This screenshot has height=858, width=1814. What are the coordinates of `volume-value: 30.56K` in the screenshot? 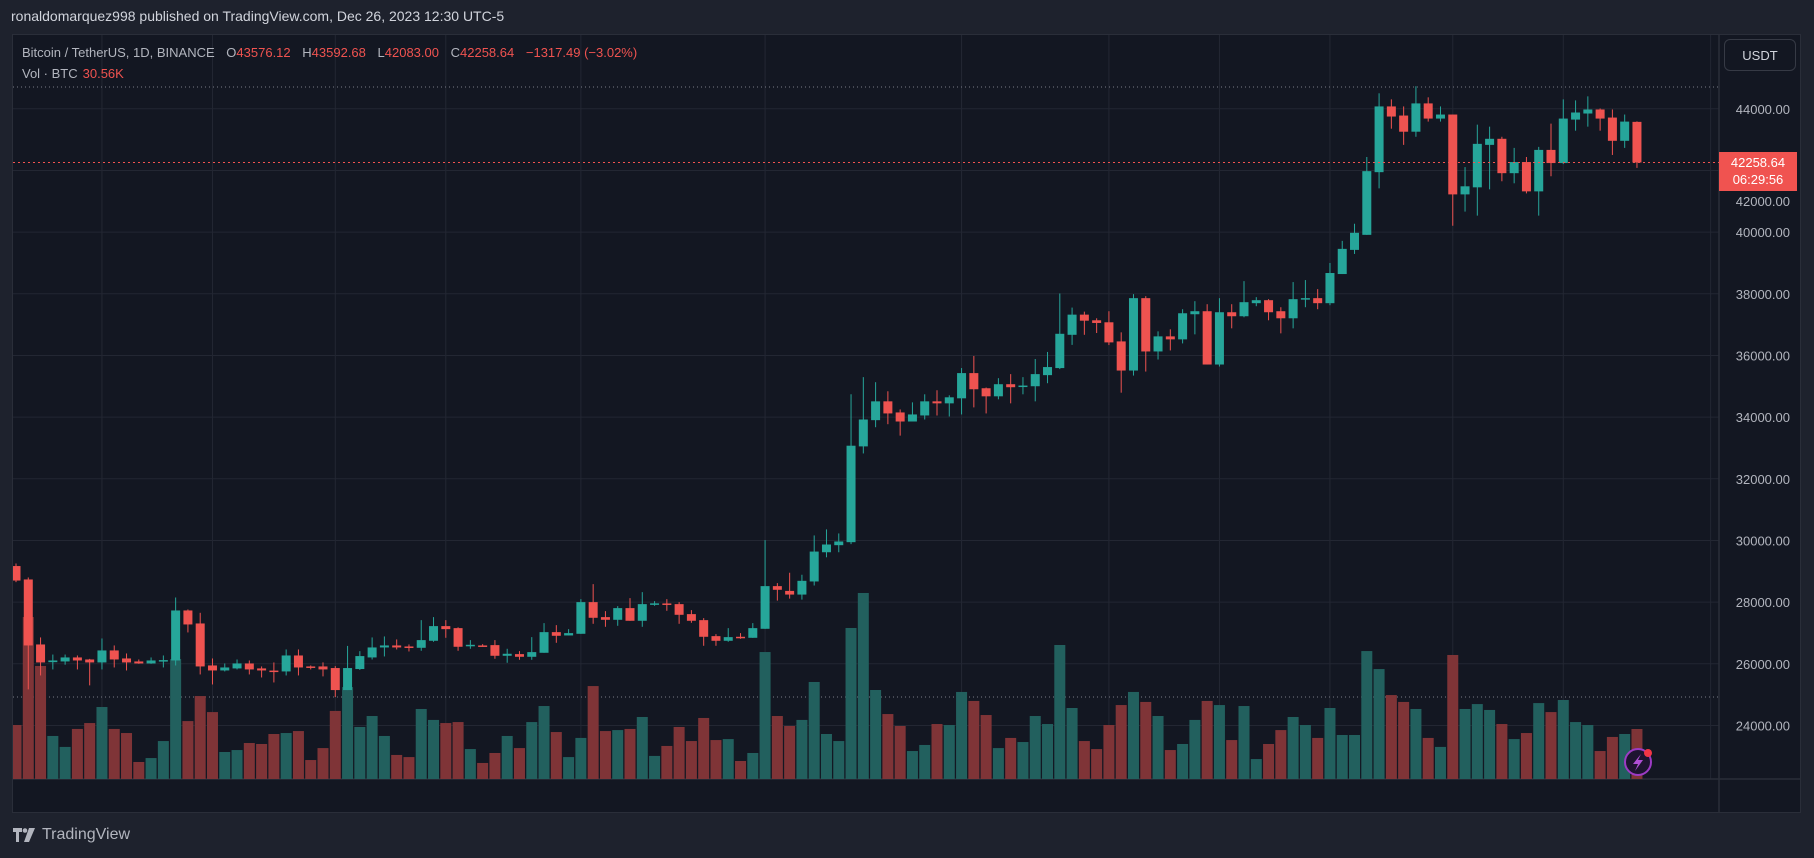 It's located at (103, 73).